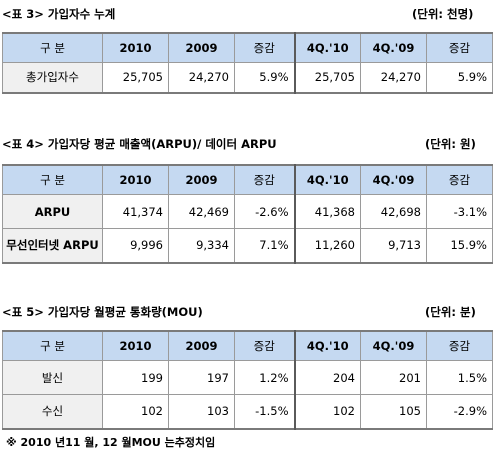 This screenshot has height=452, width=500. Describe the element at coordinates (52, 77) in the screenshot. I see `row-label: 총가입자수` at that location.